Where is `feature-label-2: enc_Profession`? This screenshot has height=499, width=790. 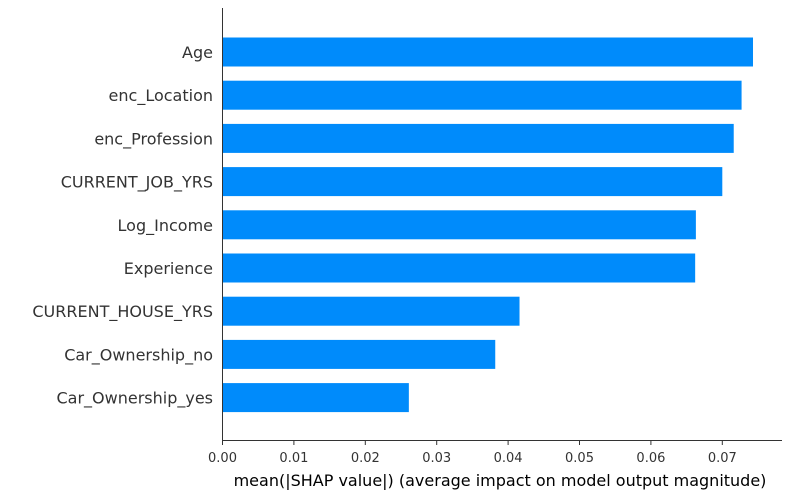 feature-label-2: enc_Profession is located at coordinates (153, 139).